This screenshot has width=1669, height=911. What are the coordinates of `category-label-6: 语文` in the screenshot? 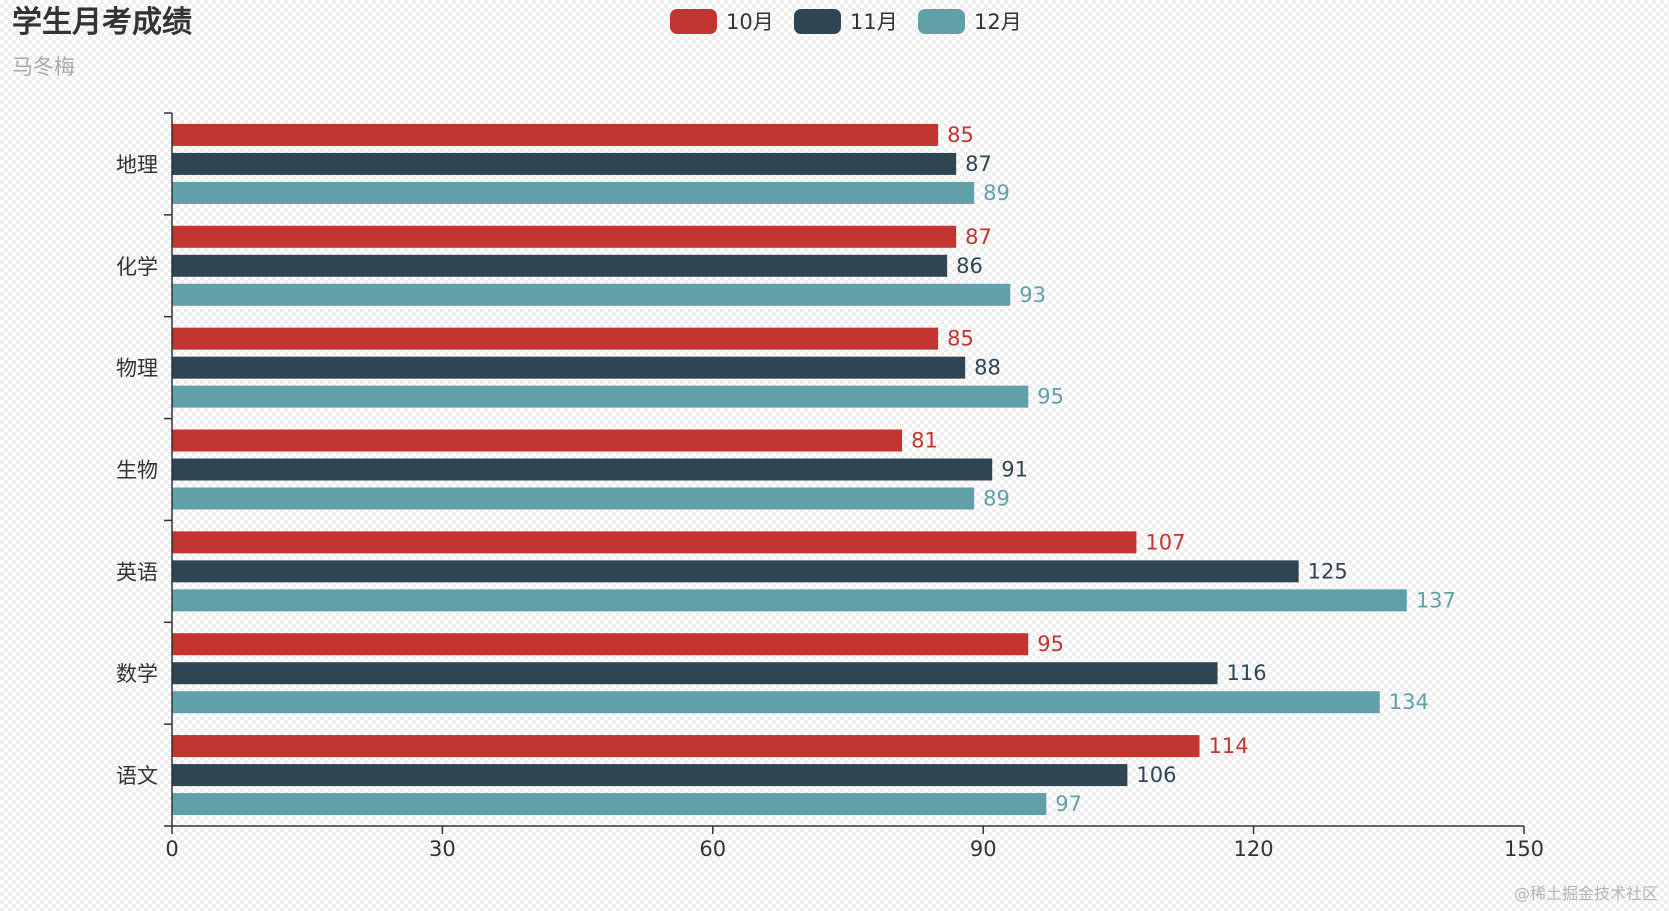 It's located at (137, 776).